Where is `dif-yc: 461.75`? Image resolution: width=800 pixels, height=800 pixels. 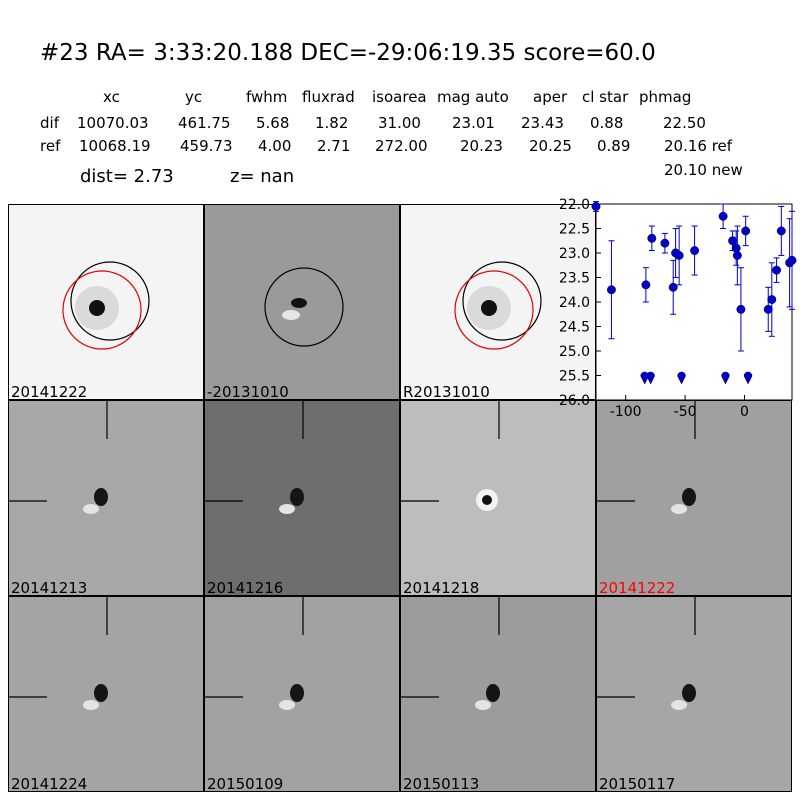 dif-yc: 461.75 is located at coordinates (204, 123).